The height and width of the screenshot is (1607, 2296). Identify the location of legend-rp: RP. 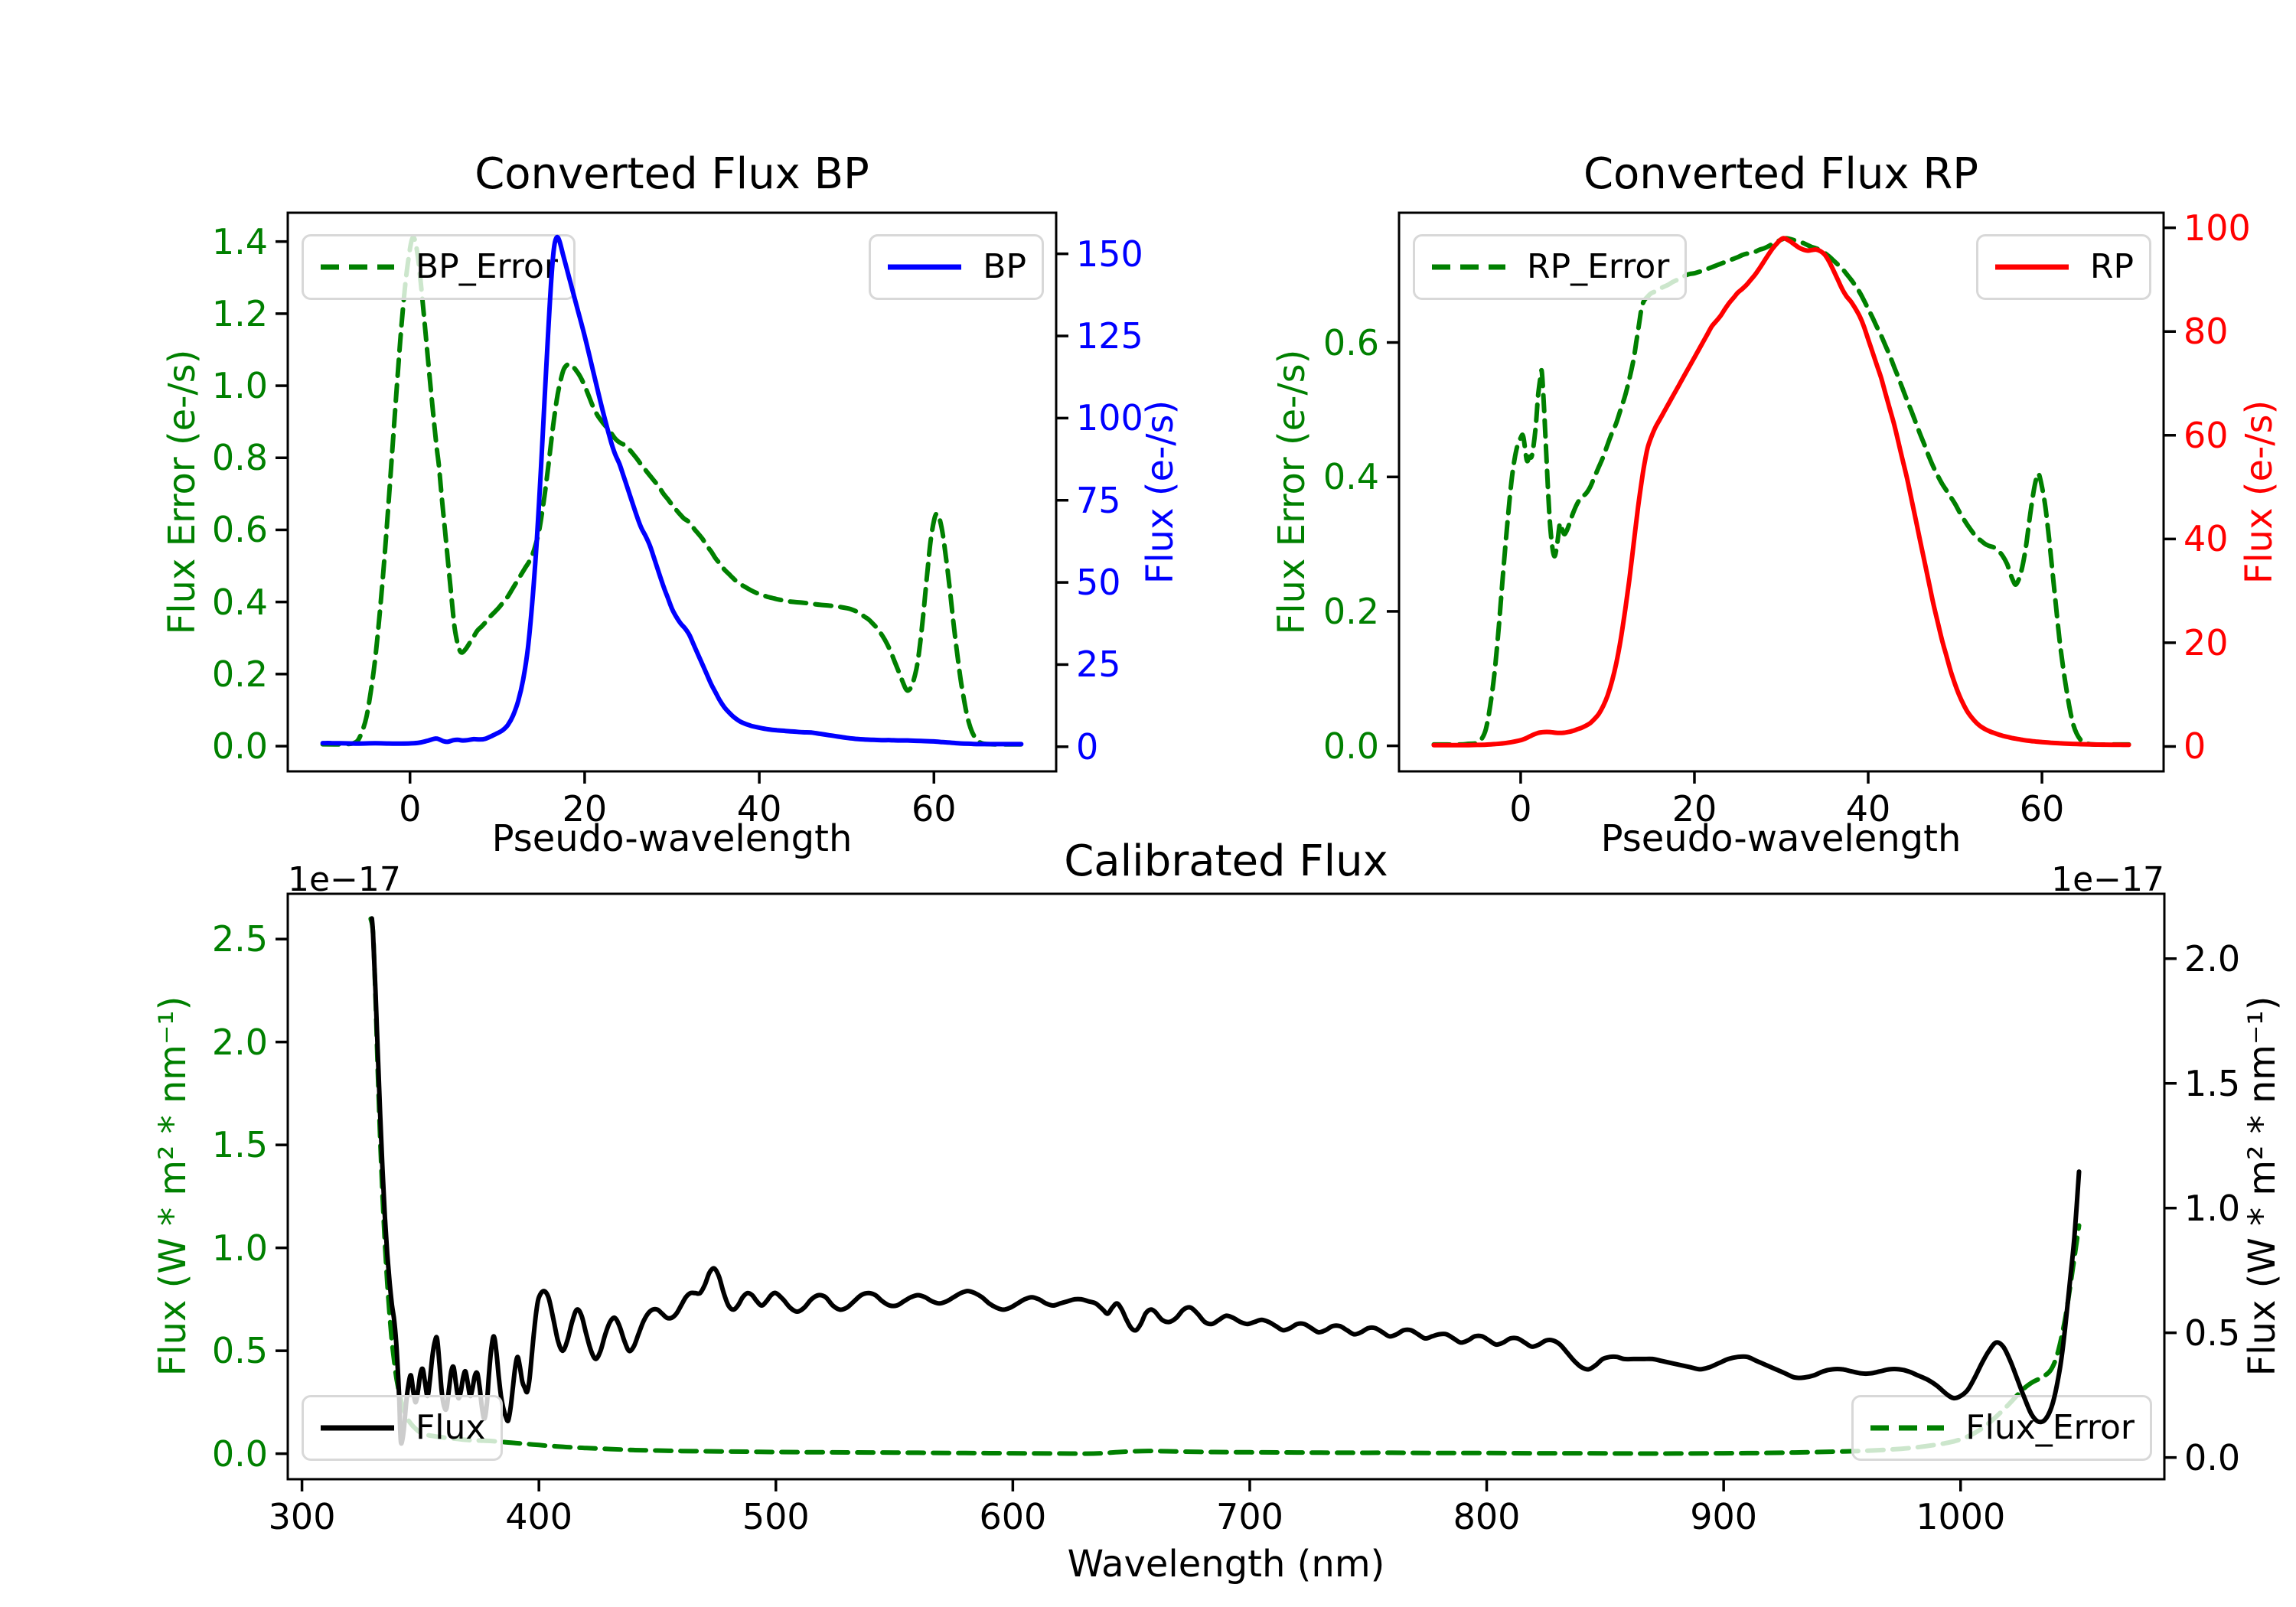
(2063, 267).